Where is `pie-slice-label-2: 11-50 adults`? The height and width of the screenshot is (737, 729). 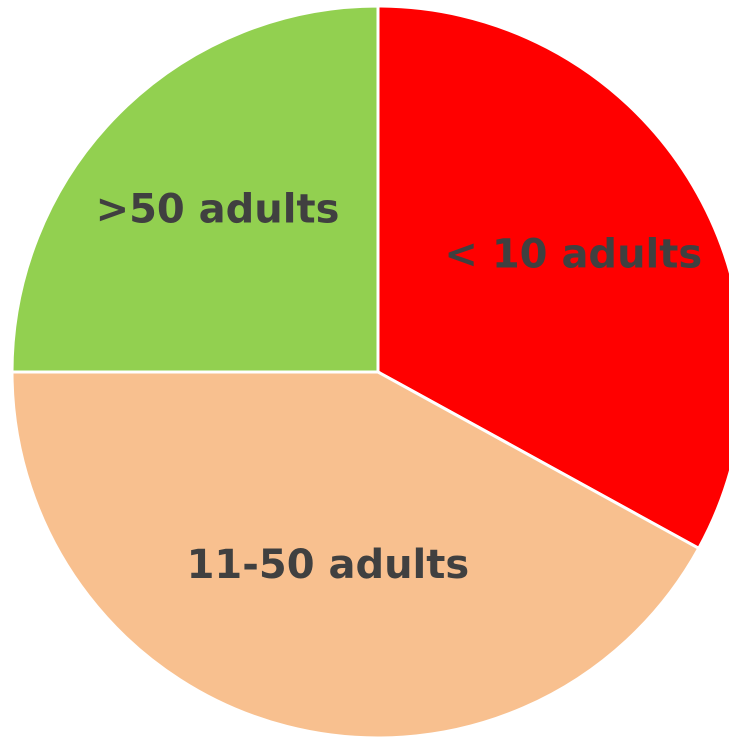 pie-slice-label-2: 11-50 adults is located at coordinates (328, 565).